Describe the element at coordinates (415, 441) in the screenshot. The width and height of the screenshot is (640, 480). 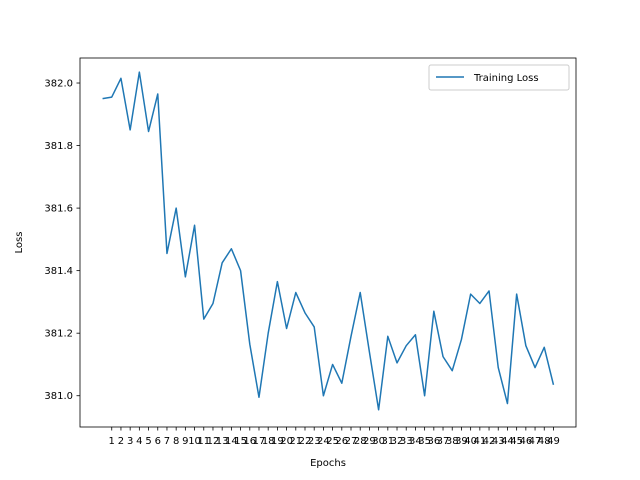
I see `x-tick-label: 34` at that location.